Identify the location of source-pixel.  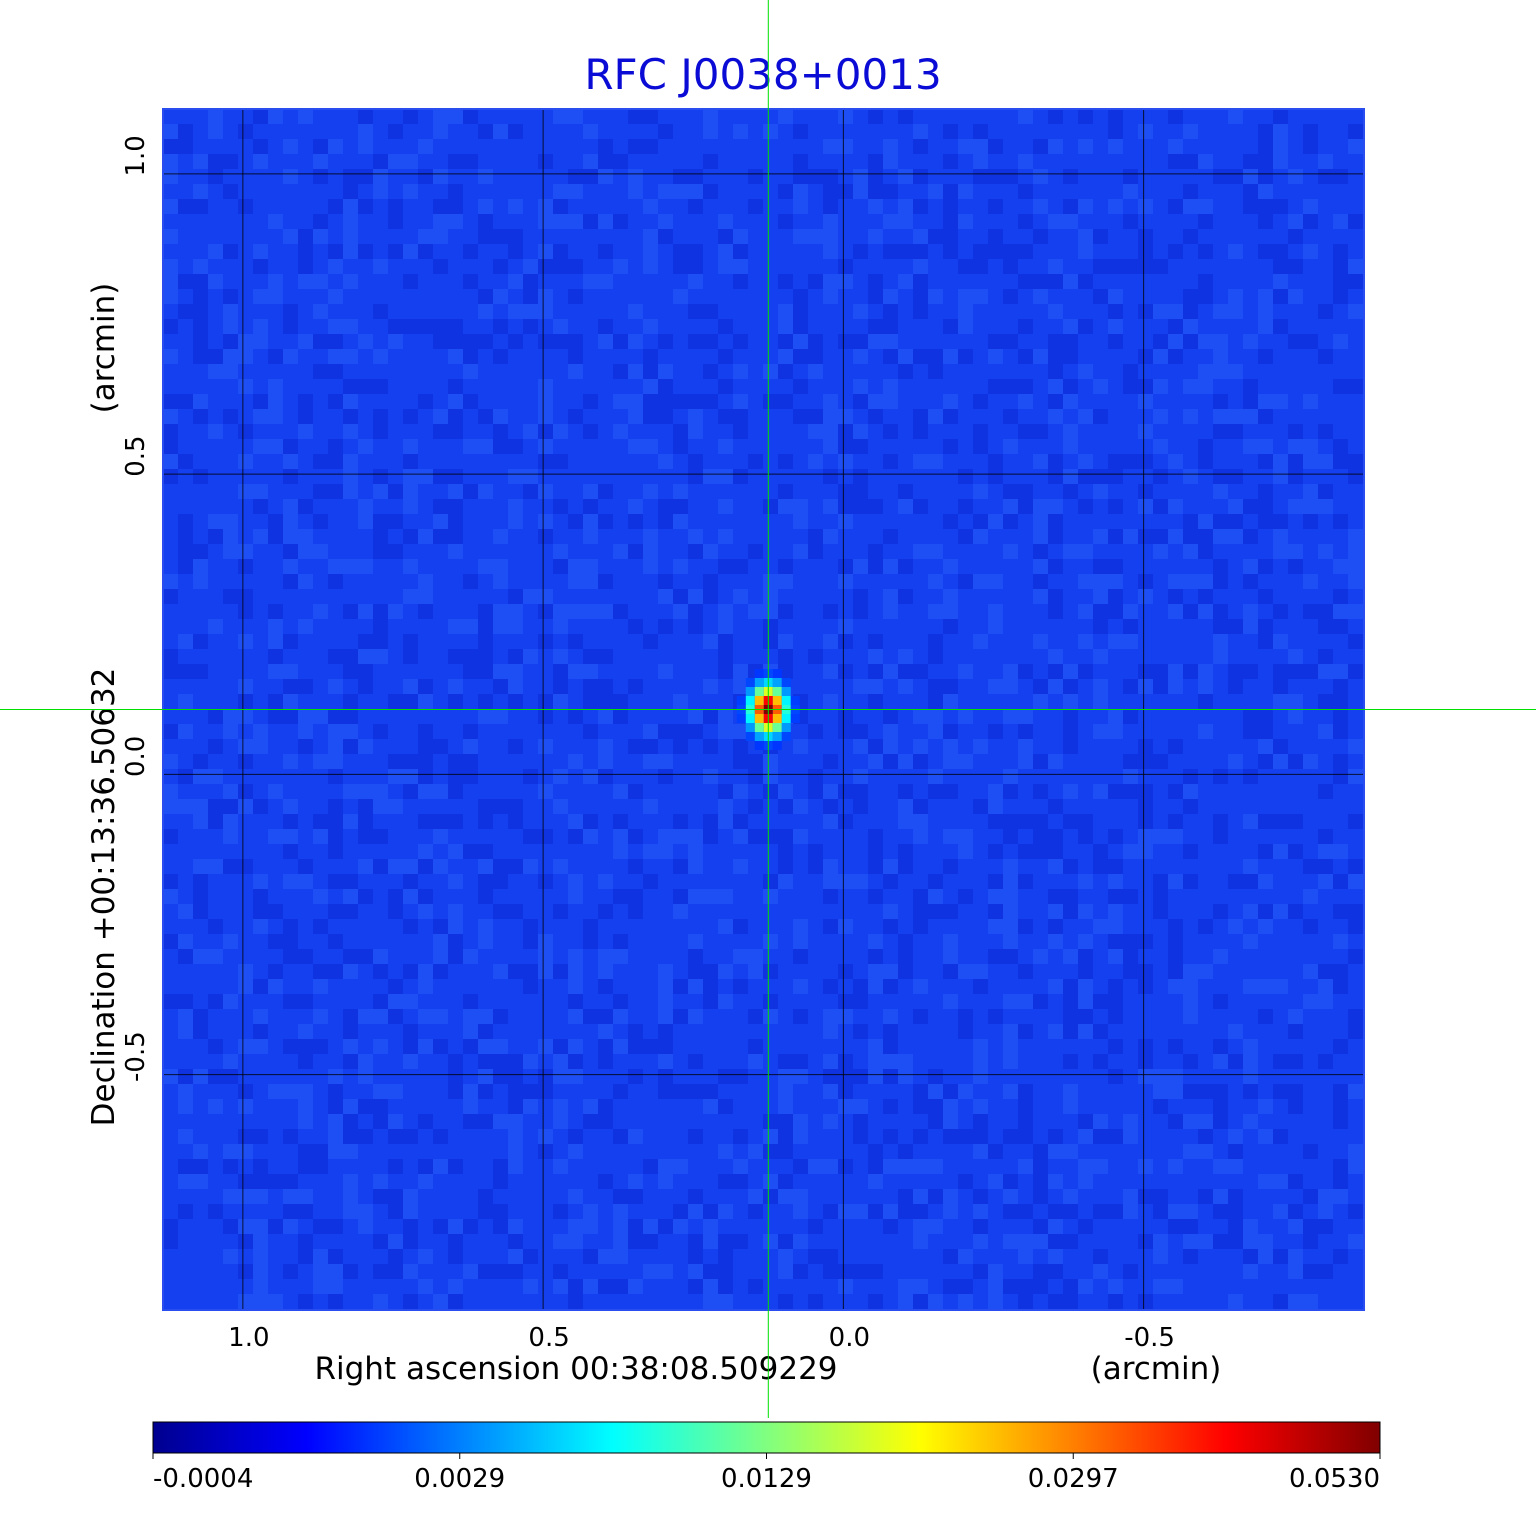
(786, 736).